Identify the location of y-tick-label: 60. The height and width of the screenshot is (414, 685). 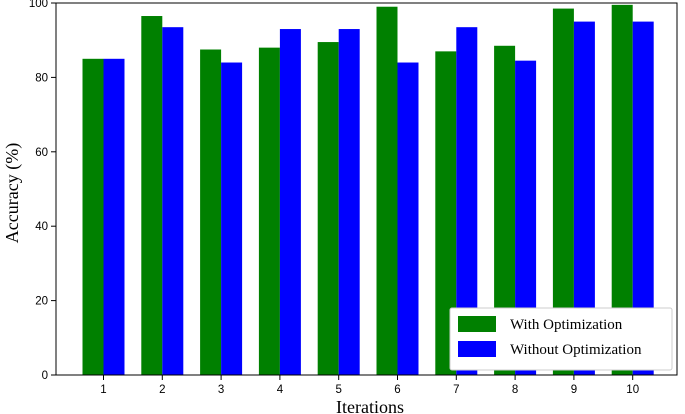
(41, 153).